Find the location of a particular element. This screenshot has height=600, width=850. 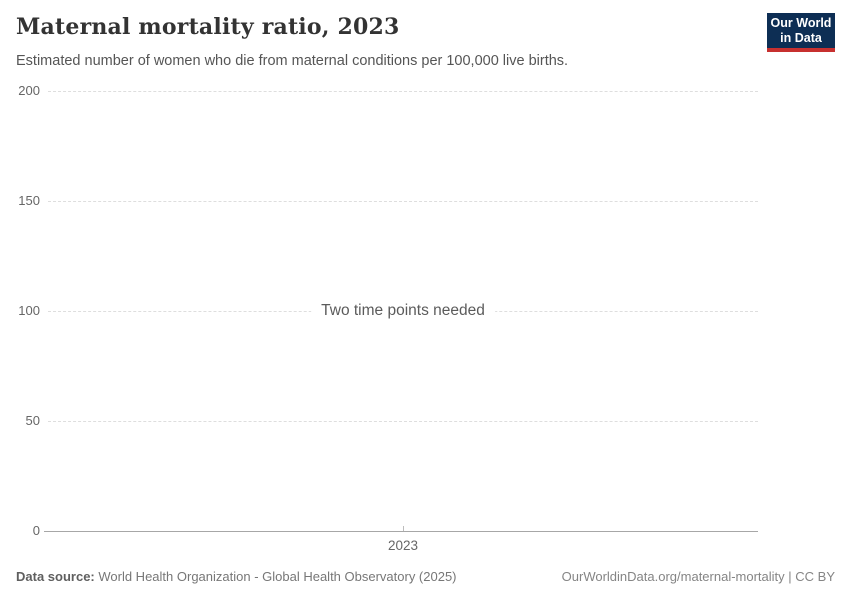

owid-logo: Our World in Data is located at coordinates (801, 32).